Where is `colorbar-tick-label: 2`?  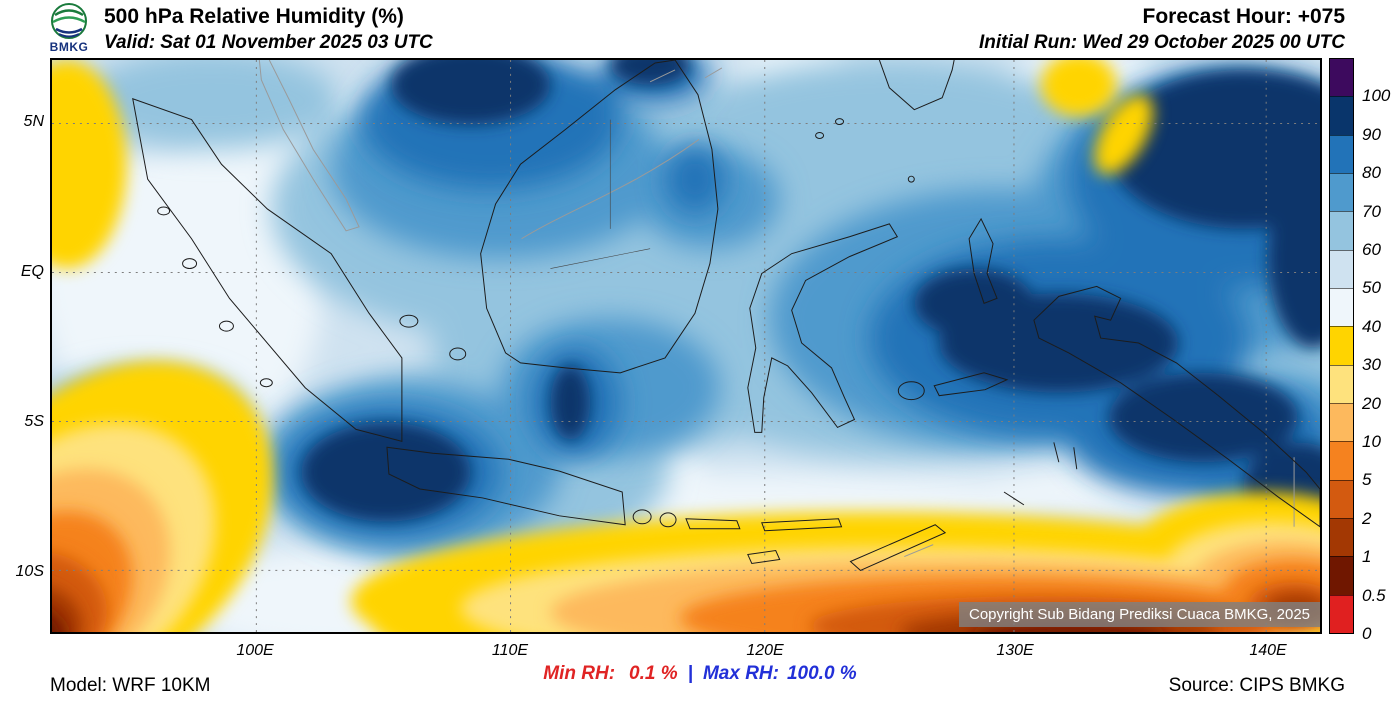 colorbar-tick-label: 2 is located at coordinates (1367, 518).